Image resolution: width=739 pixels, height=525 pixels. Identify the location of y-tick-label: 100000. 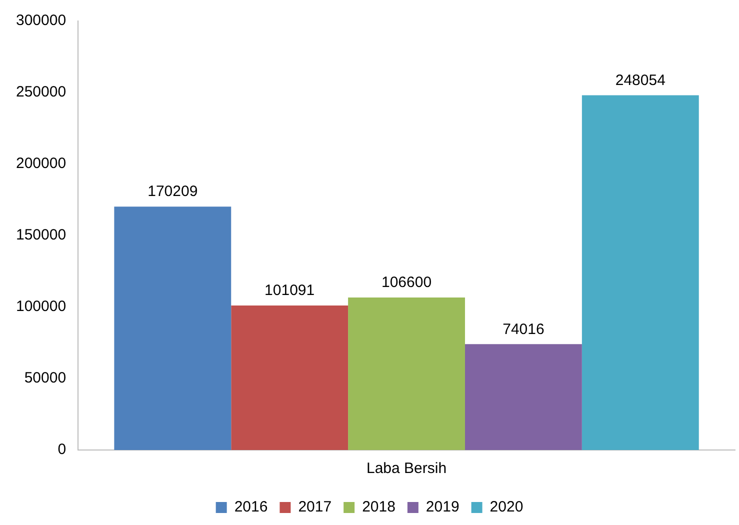
(41, 307).